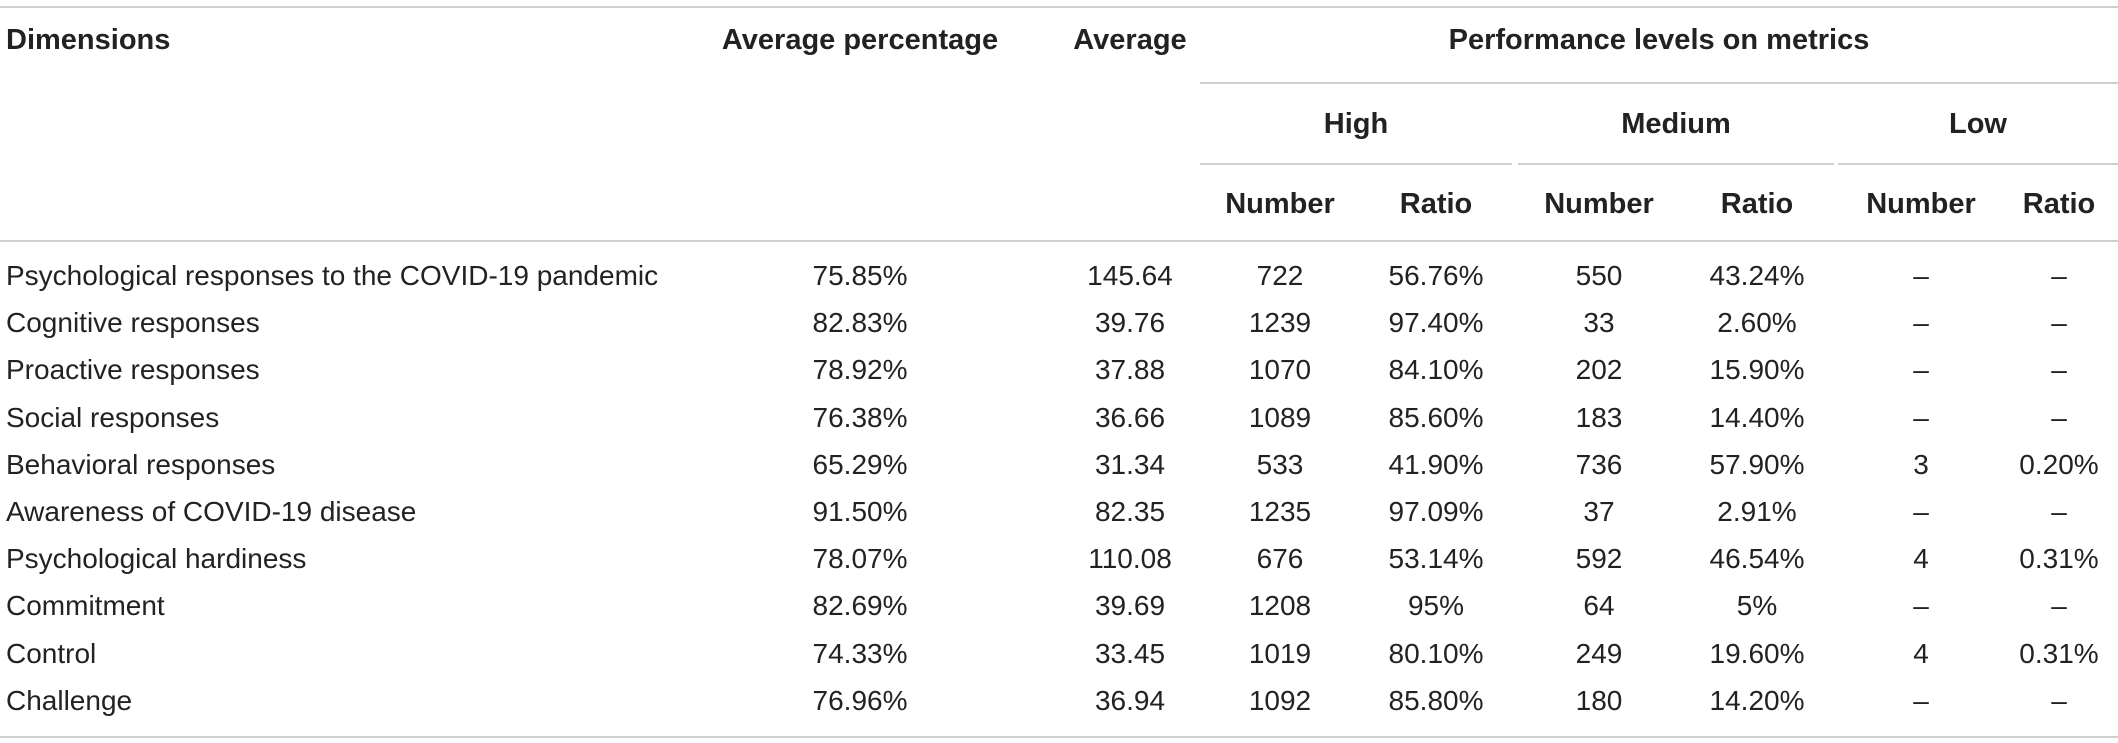  Describe the element at coordinates (1436, 559) in the screenshot. I see `cell-high-ratio: 53.14%` at that location.